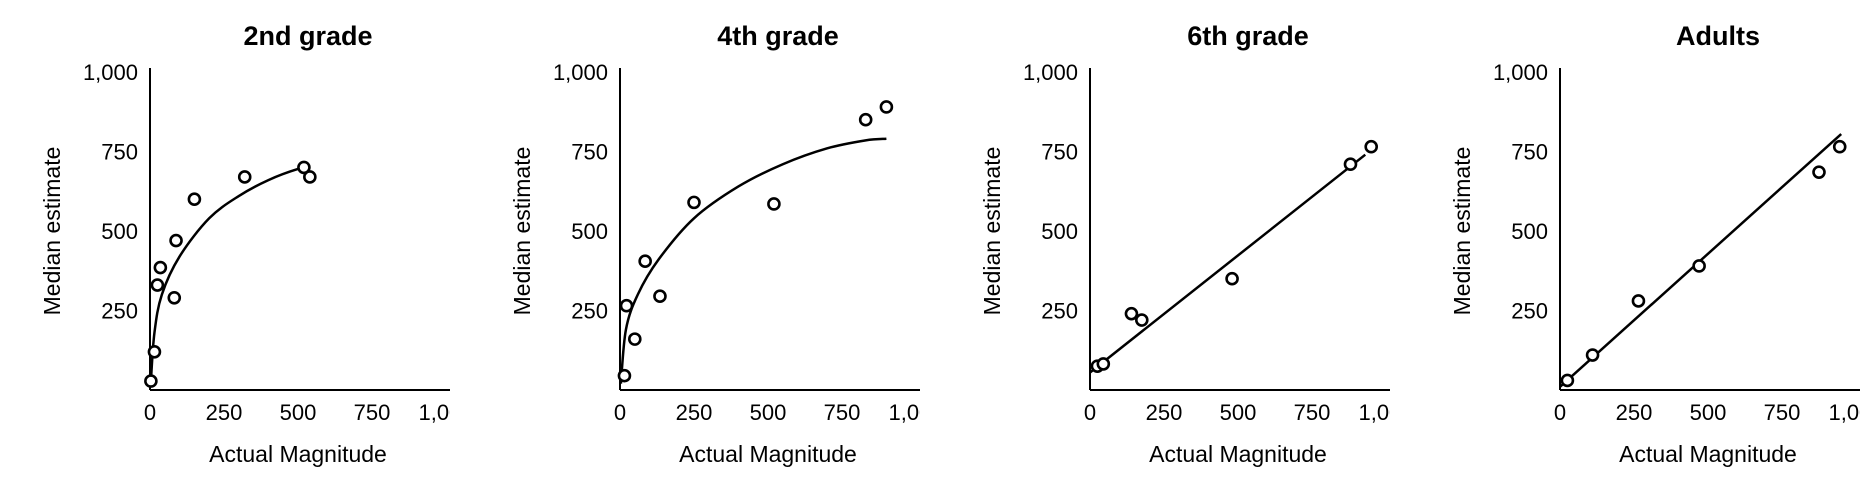 The width and height of the screenshot is (1862, 487). I want to click on chart-title: Adults, so click(1718, 36).